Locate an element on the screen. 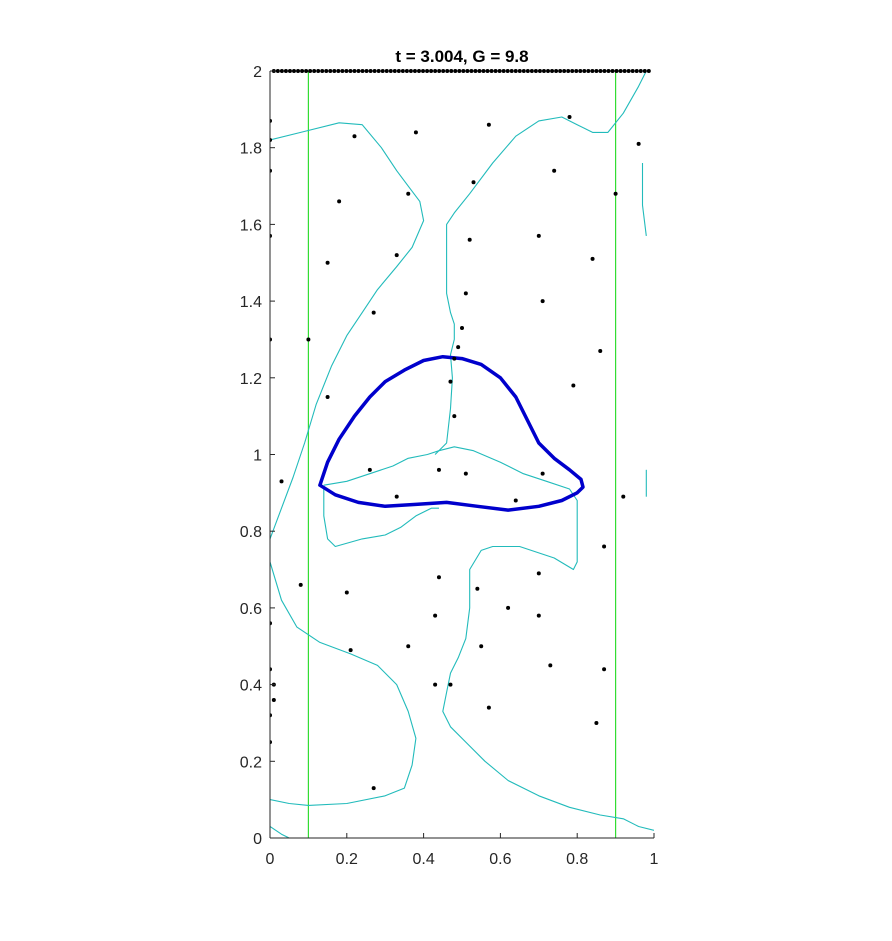 The image size is (892, 941). top-row-points is located at coordinates (461, 71).